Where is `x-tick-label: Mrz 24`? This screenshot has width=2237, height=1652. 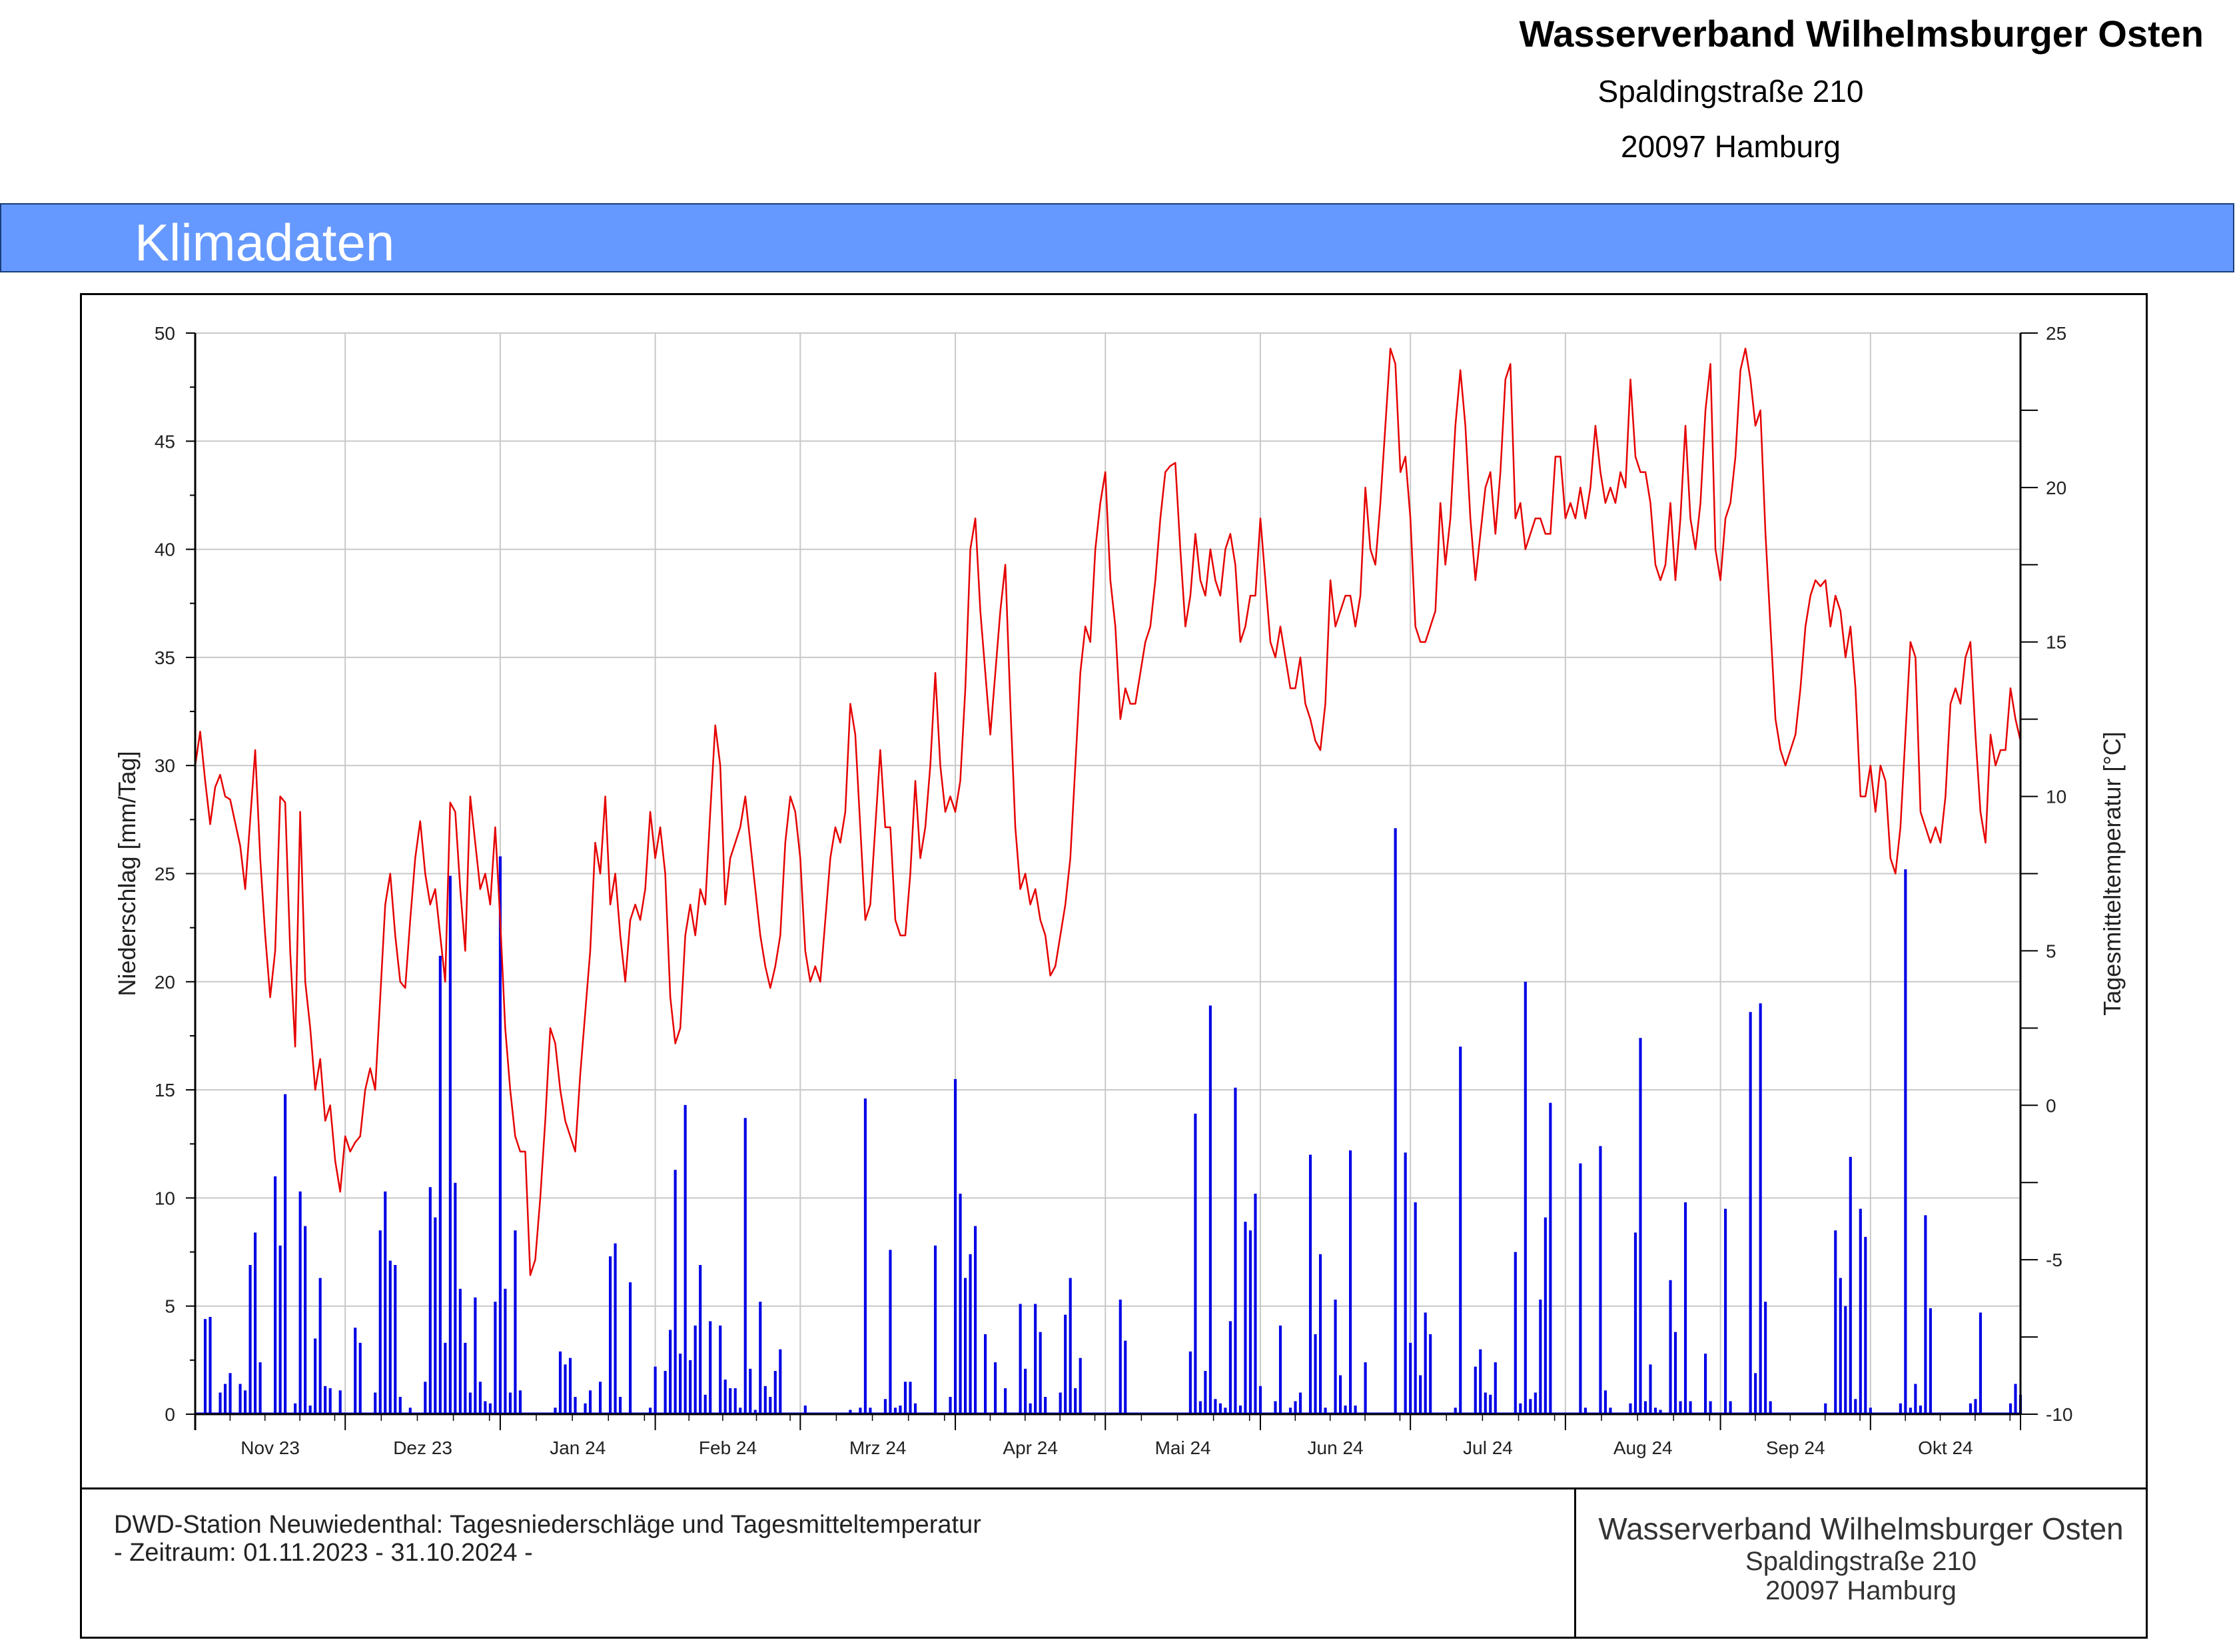 x-tick-label: Mrz 24 is located at coordinates (878, 1448).